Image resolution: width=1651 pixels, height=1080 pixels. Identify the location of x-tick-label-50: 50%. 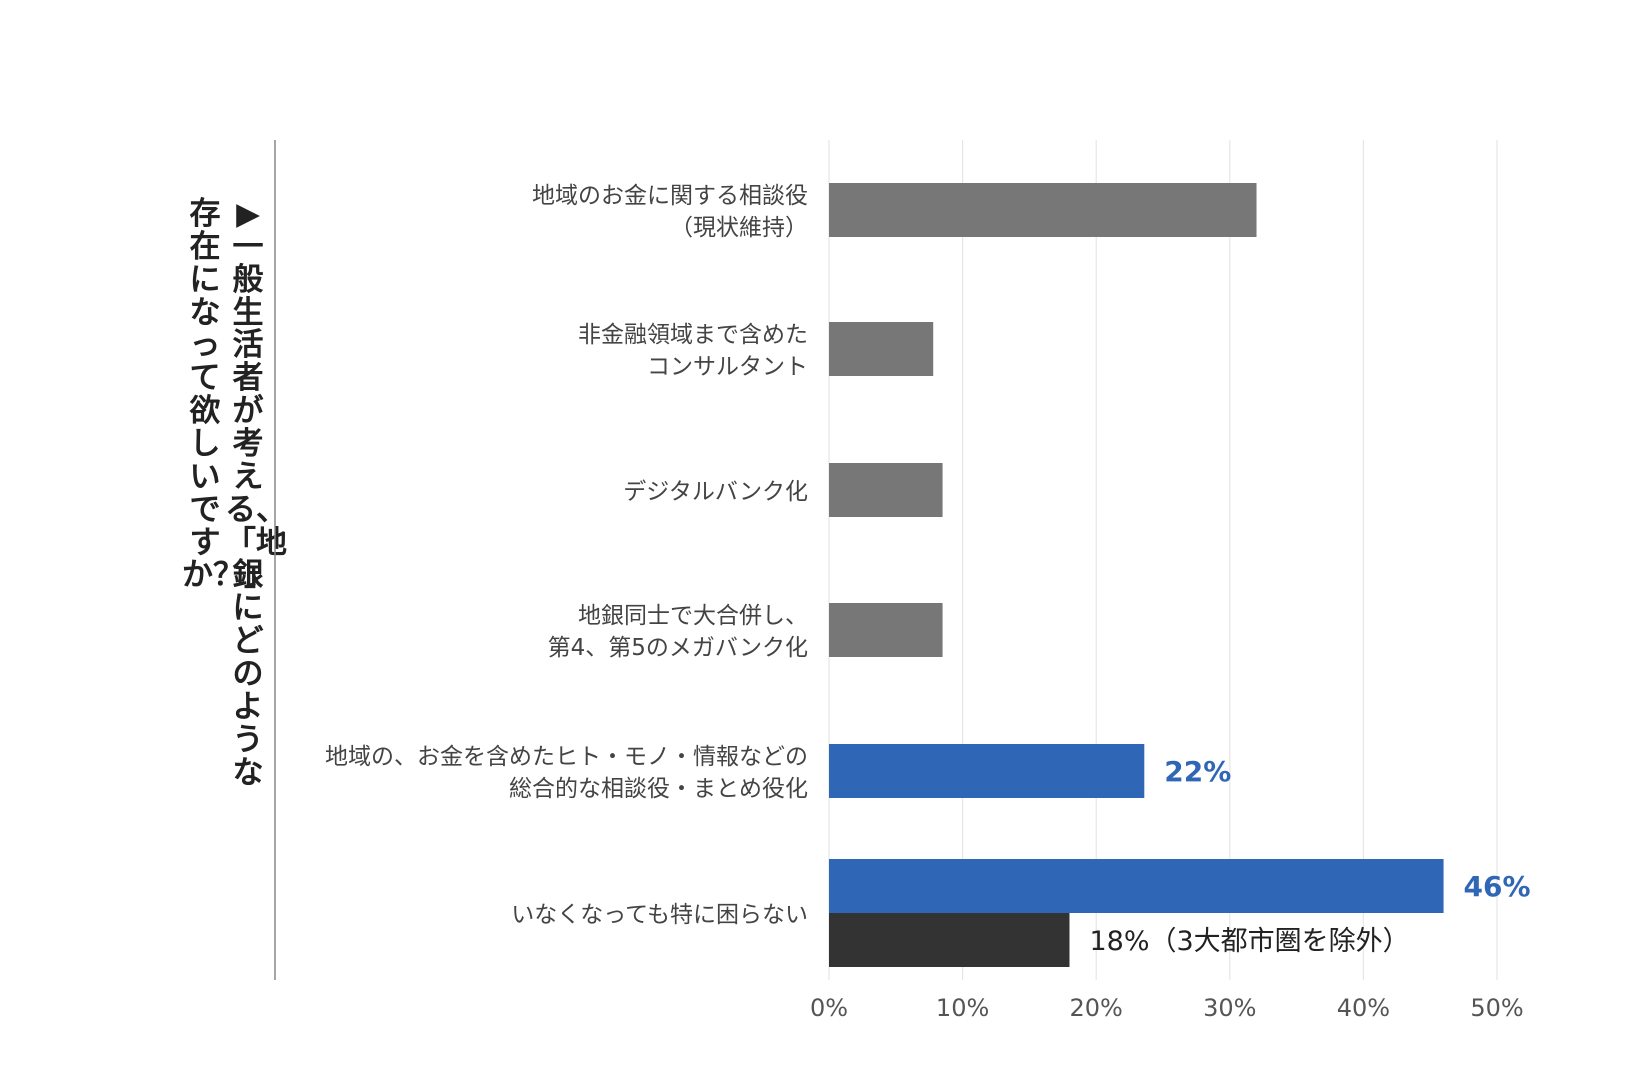
(1496, 1008).